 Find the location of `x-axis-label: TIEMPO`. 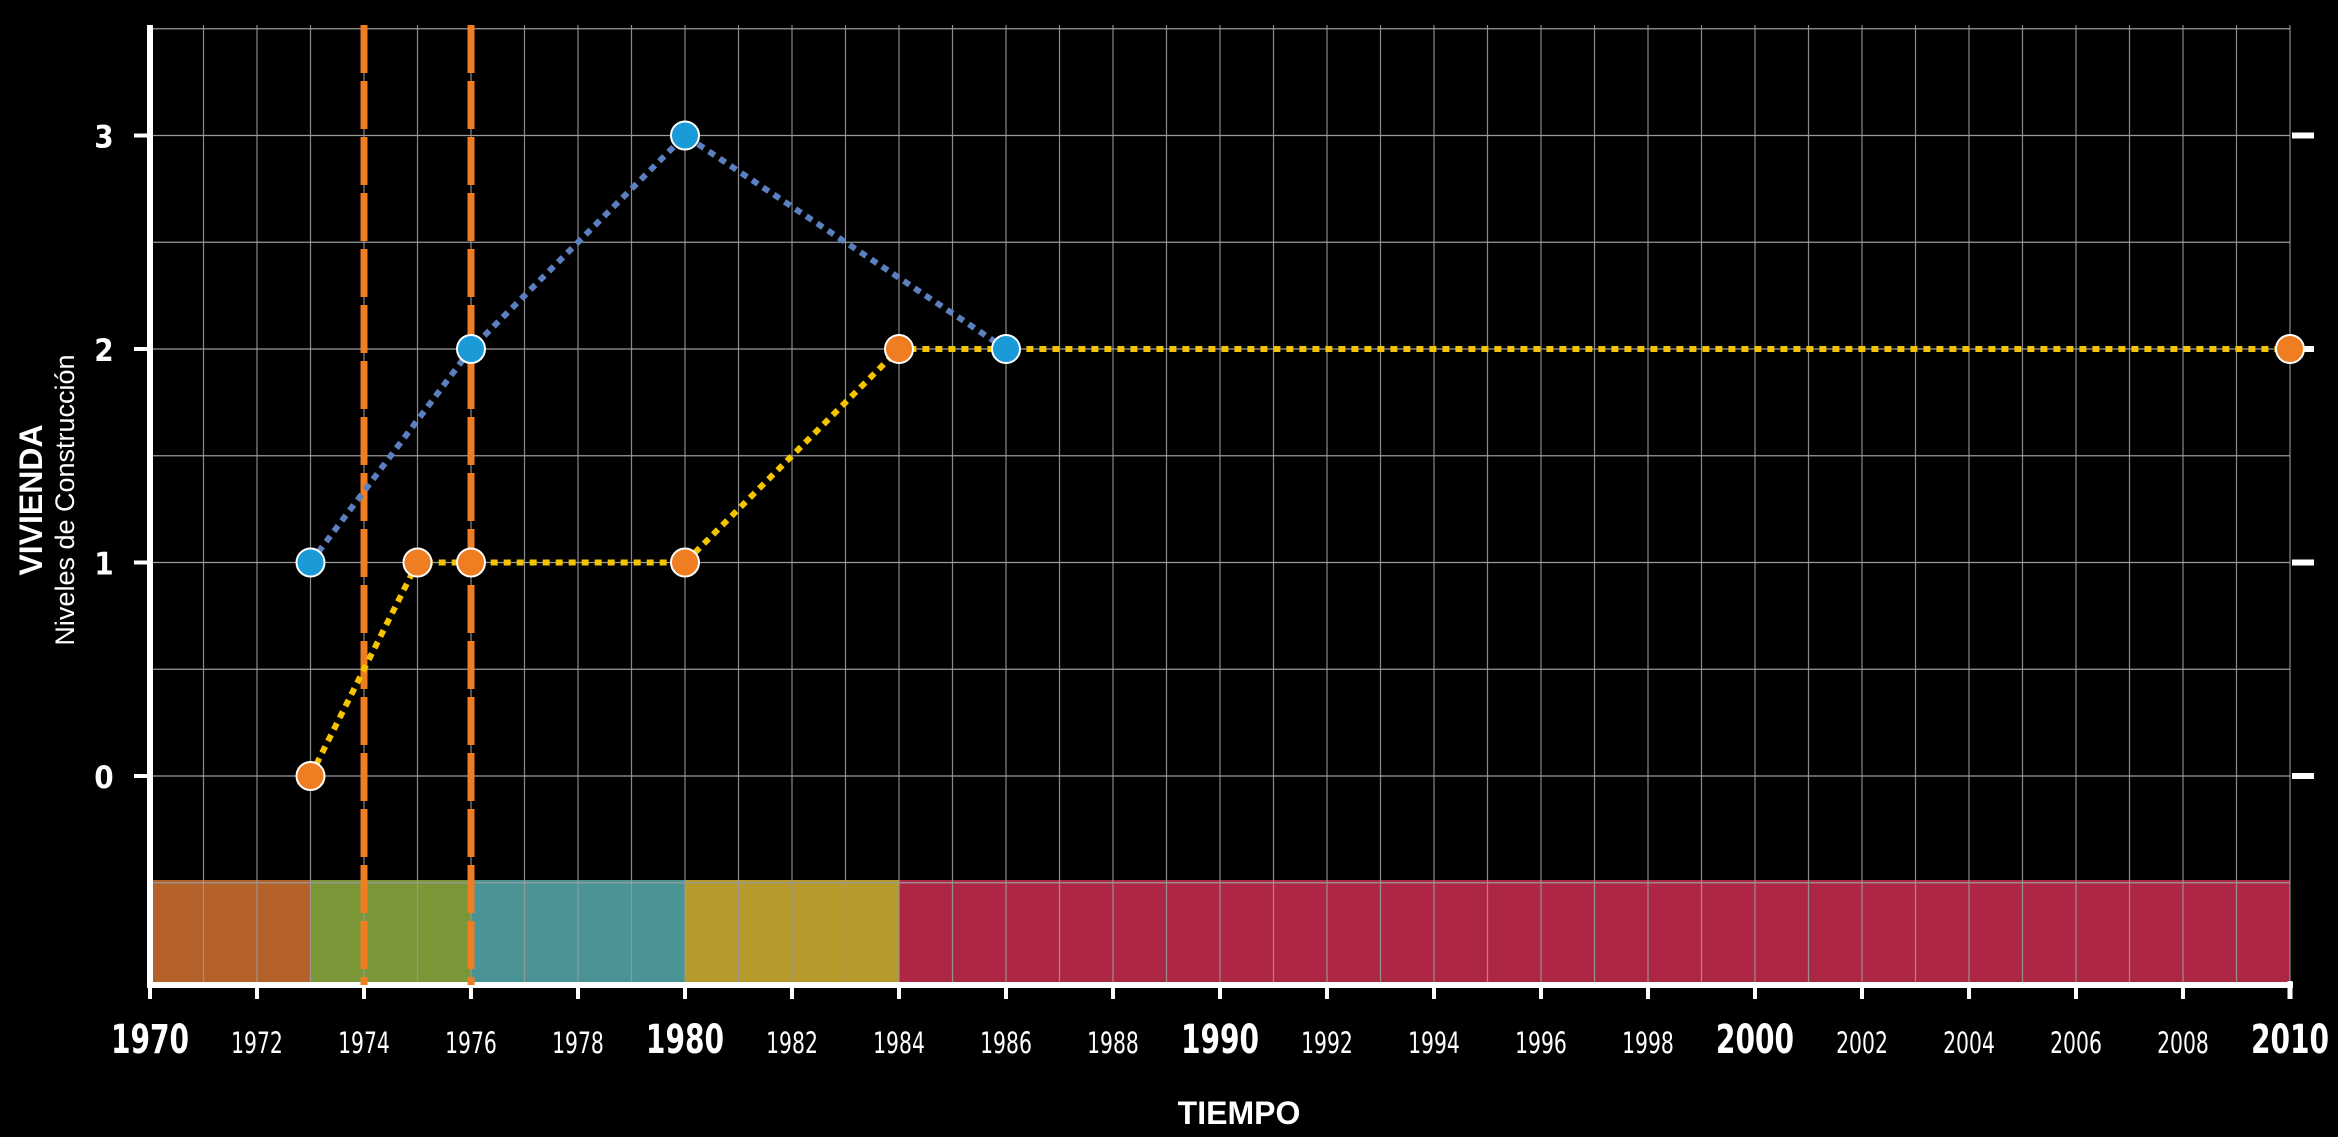

x-axis-label: TIEMPO is located at coordinates (1239, 1113).